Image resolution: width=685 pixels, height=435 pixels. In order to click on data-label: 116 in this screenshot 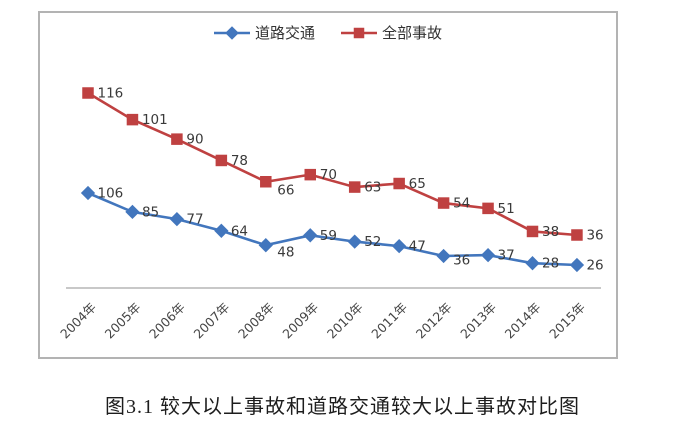, I will do `click(111, 94)`.